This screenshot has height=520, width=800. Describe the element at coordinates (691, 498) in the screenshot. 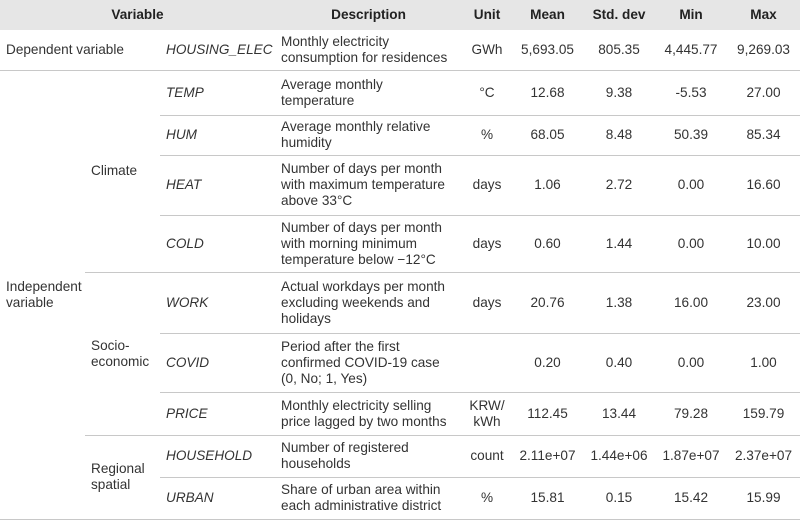

I see `num-cell: 15.42` at that location.